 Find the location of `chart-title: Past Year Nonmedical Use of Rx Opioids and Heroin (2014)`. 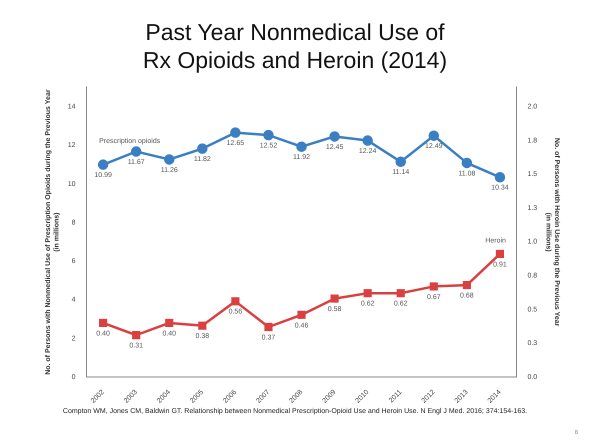

chart-title: Past Year Nonmedical Use of Rx Opioids and Heroin (2014) is located at coordinates (295, 46).